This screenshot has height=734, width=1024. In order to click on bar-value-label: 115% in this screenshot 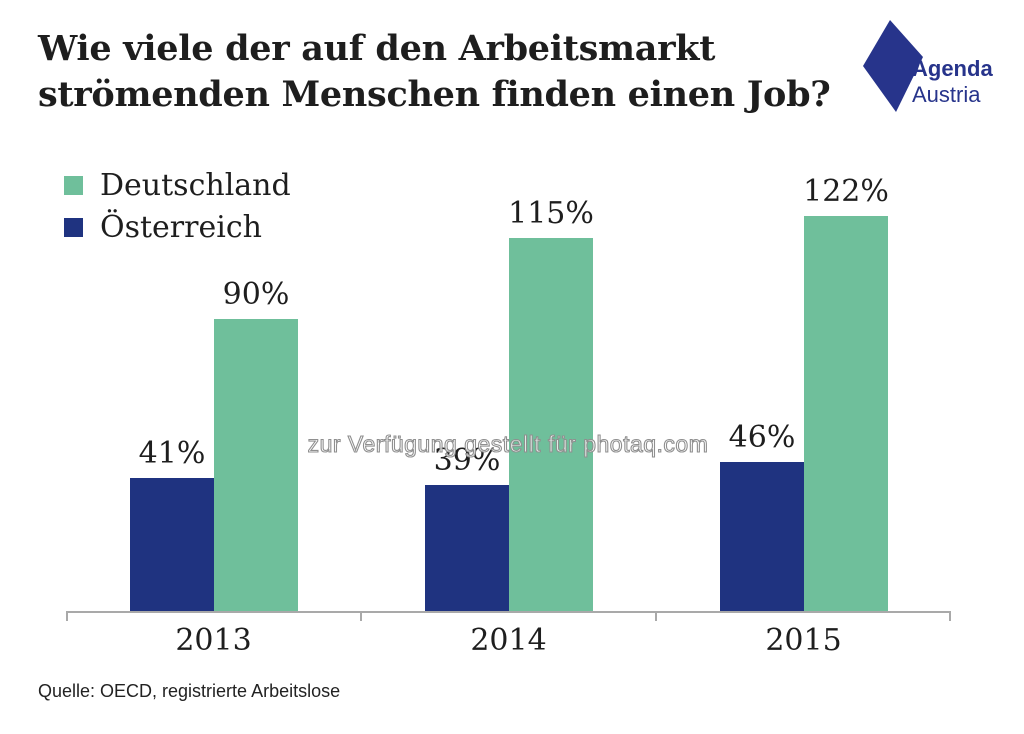, I will do `click(551, 213)`.